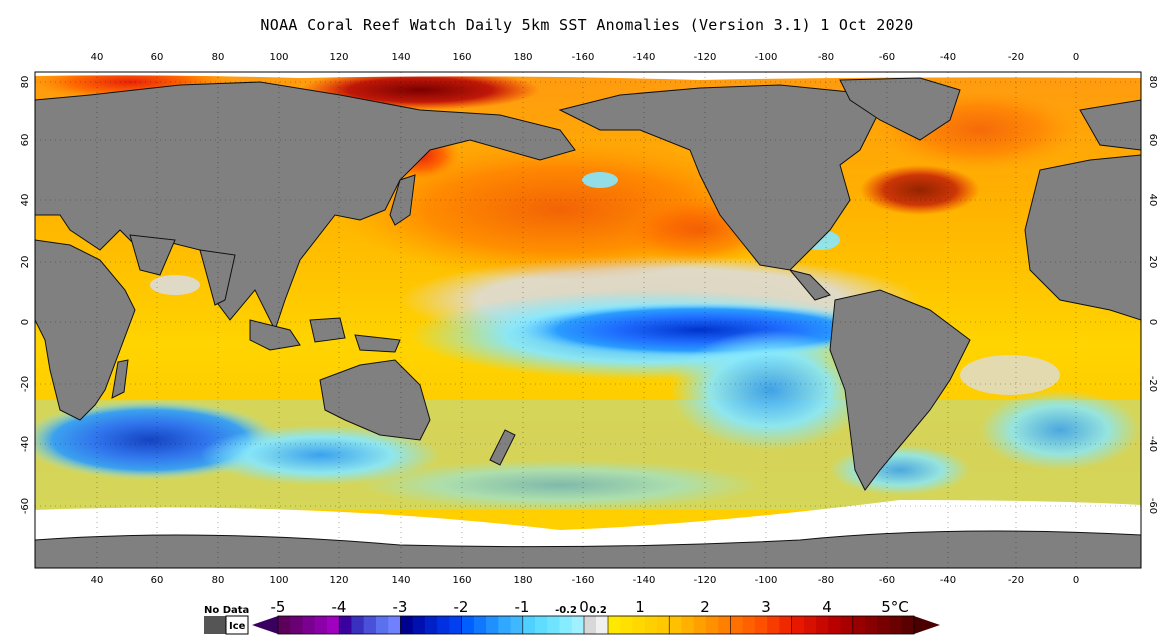 Image resolution: width=1174 pixels, height=640 pixels. I want to click on lon-tick-label: 180, so click(522, 57).